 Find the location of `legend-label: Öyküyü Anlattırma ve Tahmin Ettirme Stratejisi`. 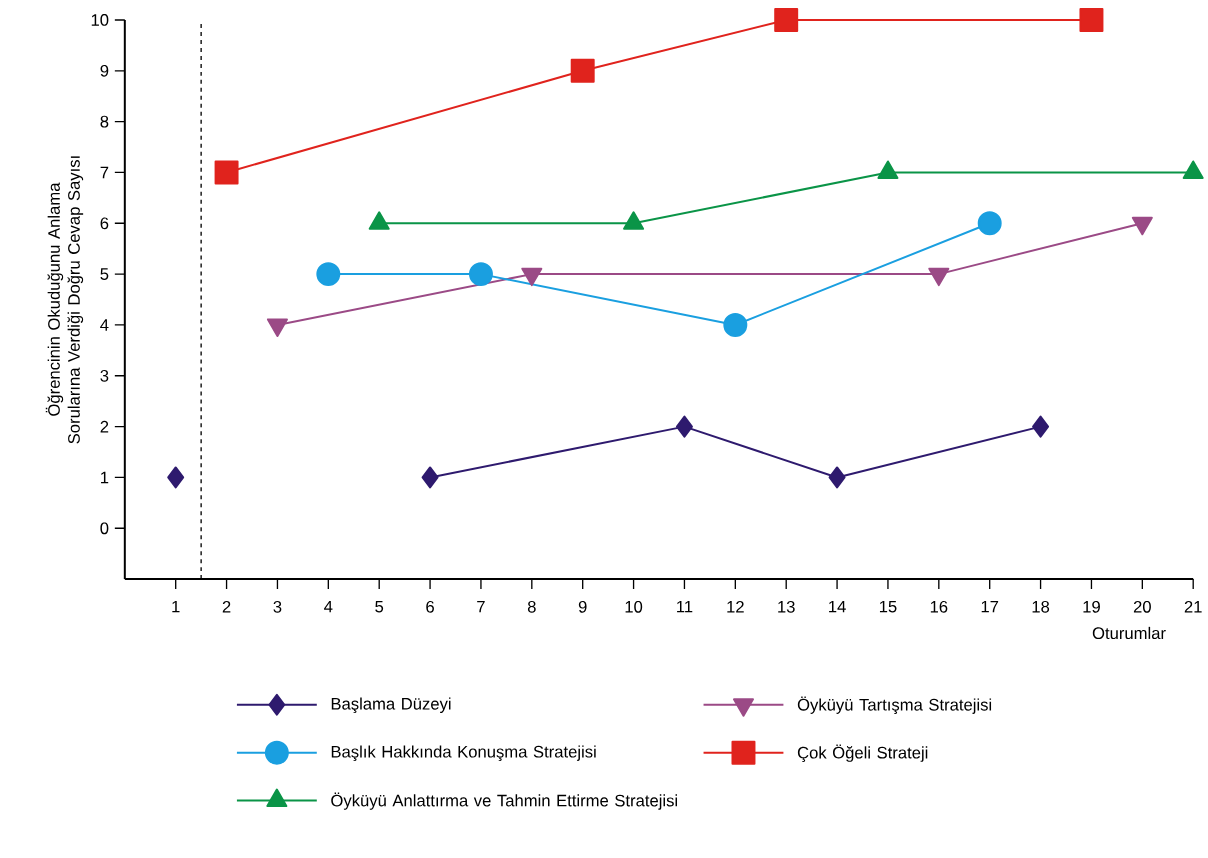

legend-label: Öyküyü Anlattırma ve Tahmin Ettirme Stratejisi is located at coordinates (504, 801).